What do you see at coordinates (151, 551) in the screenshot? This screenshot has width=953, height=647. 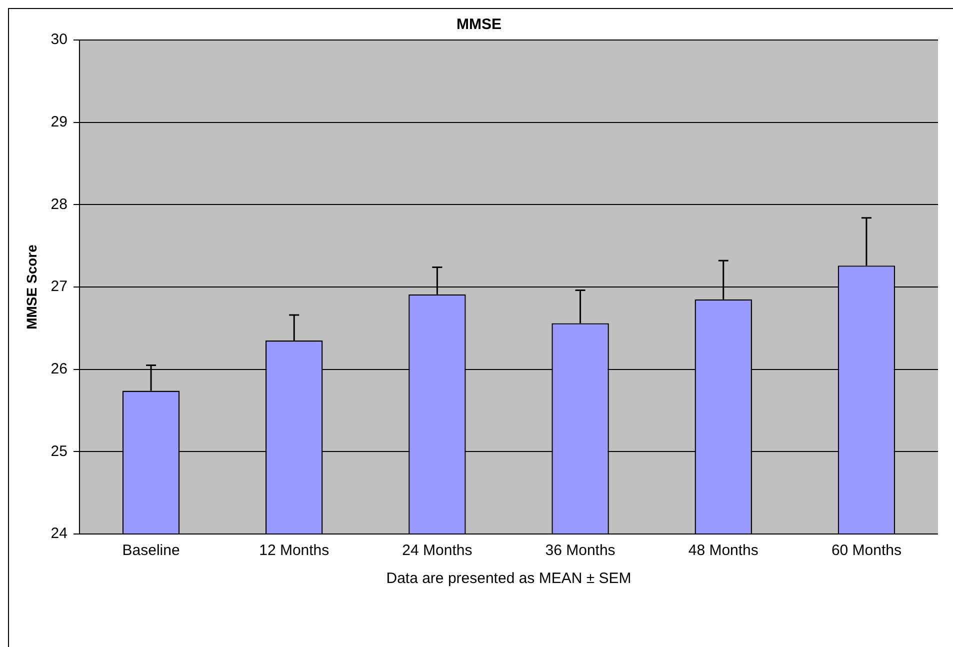 I see `x-tick-label: Baseline` at bounding box center [151, 551].